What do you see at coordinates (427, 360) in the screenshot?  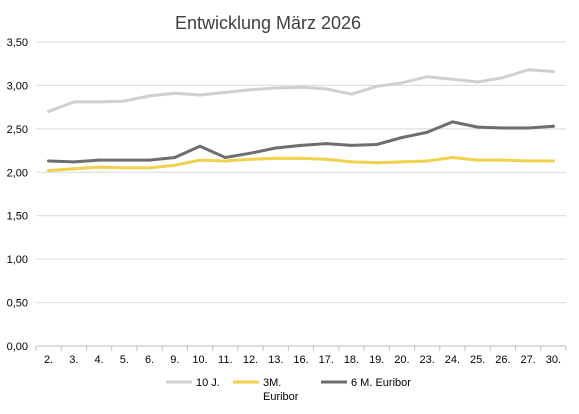 I see `x-tick-label: 23.` at bounding box center [427, 360].